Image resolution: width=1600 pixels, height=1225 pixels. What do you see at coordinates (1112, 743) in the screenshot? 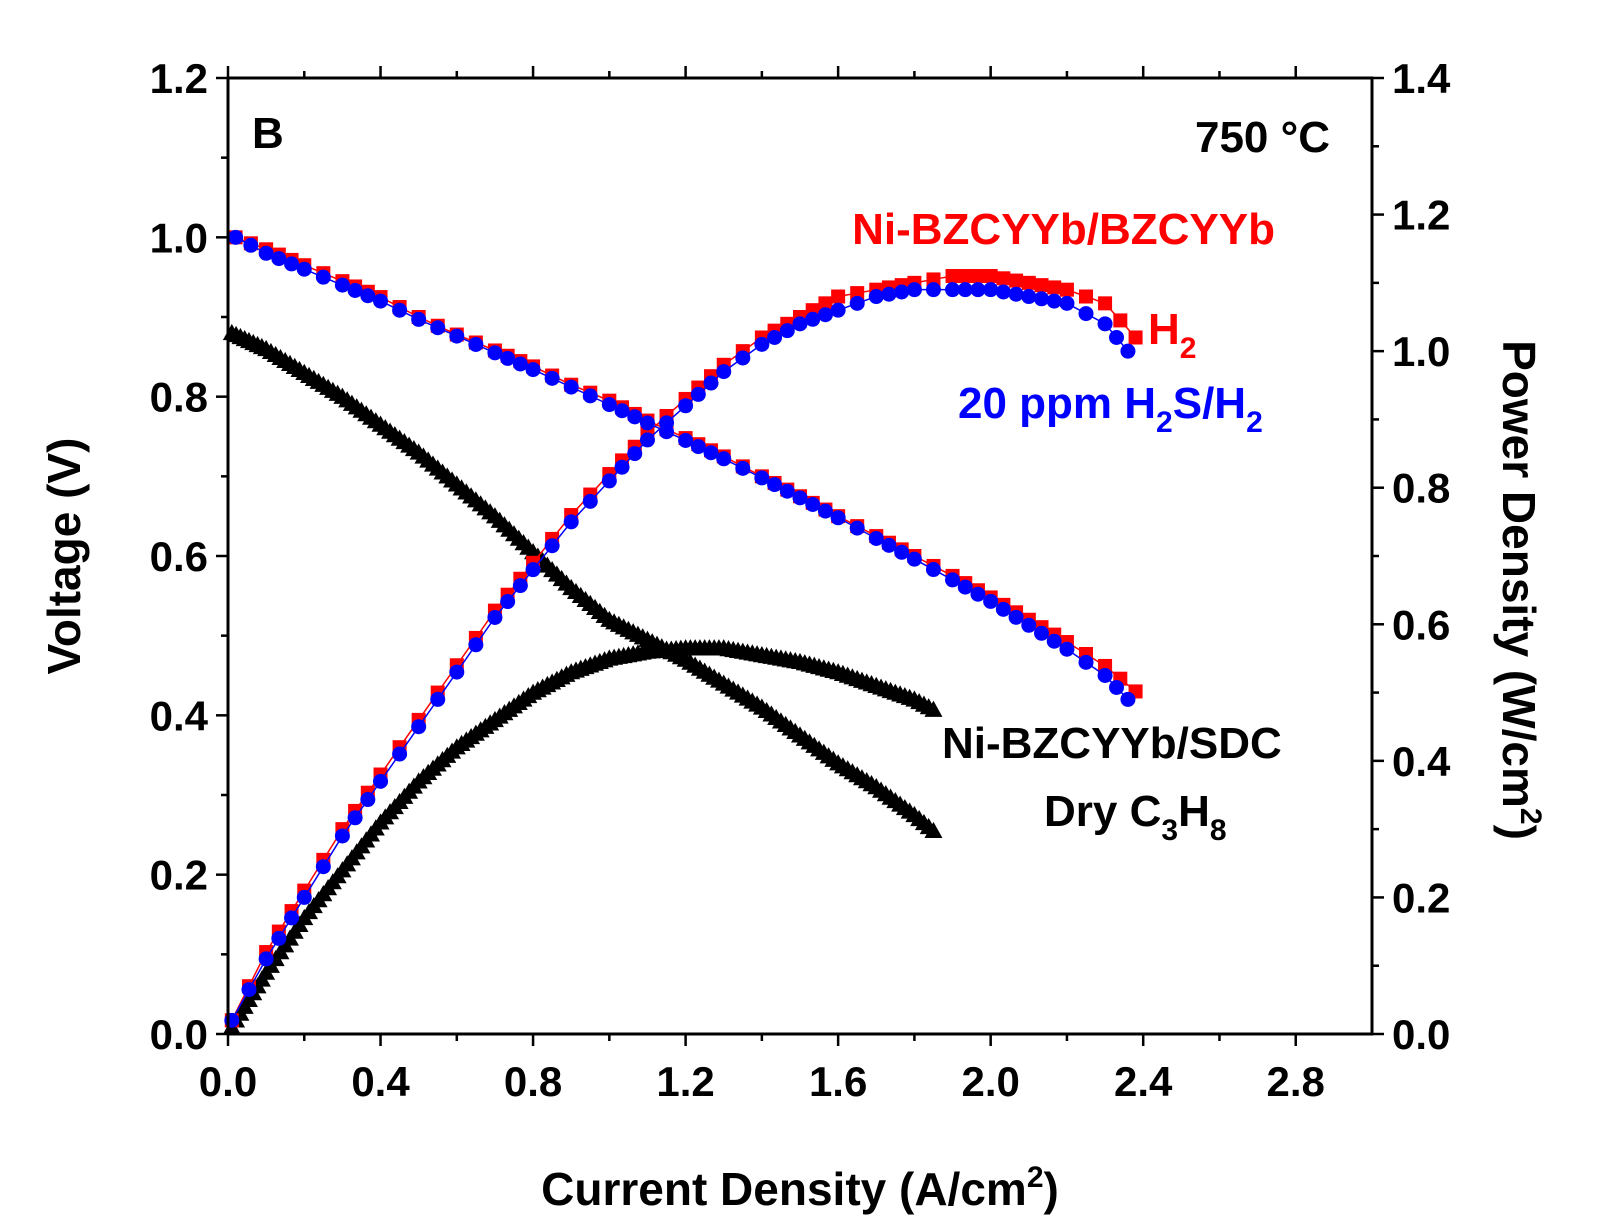
I see `cell2-label: Ni-BZCYYb/SDC` at bounding box center [1112, 743].